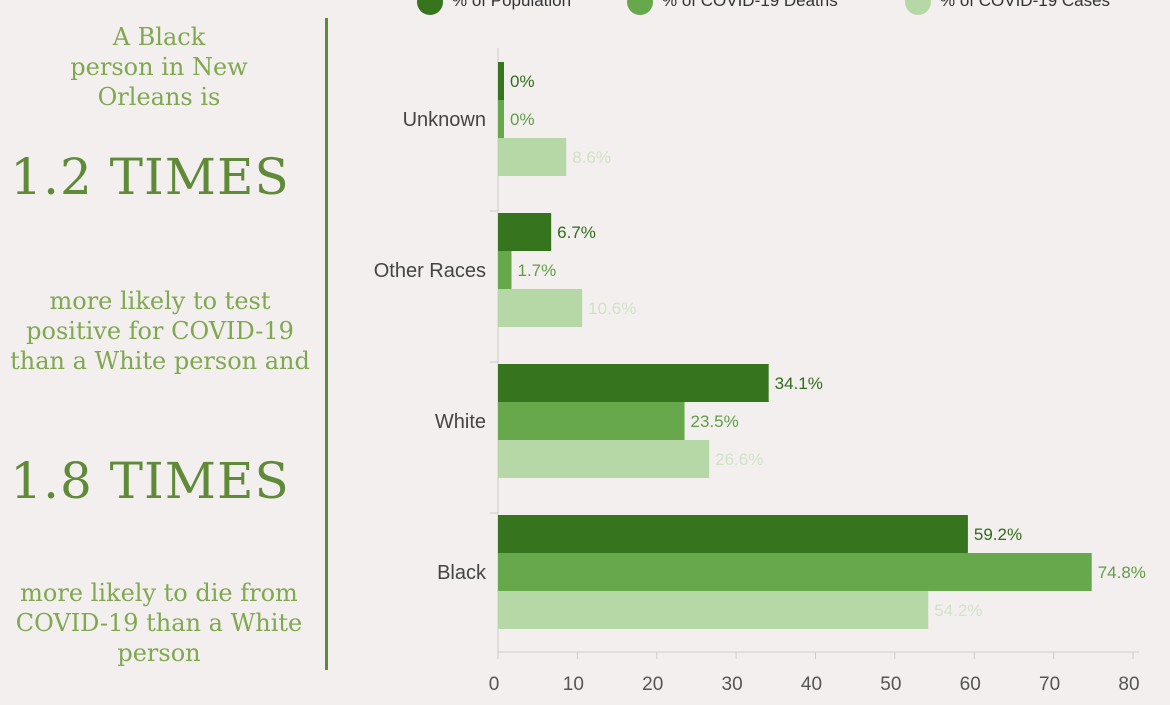 This screenshot has width=1170, height=705. What do you see at coordinates (430, 271) in the screenshot?
I see `category-label: Other Races` at bounding box center [430, 271].